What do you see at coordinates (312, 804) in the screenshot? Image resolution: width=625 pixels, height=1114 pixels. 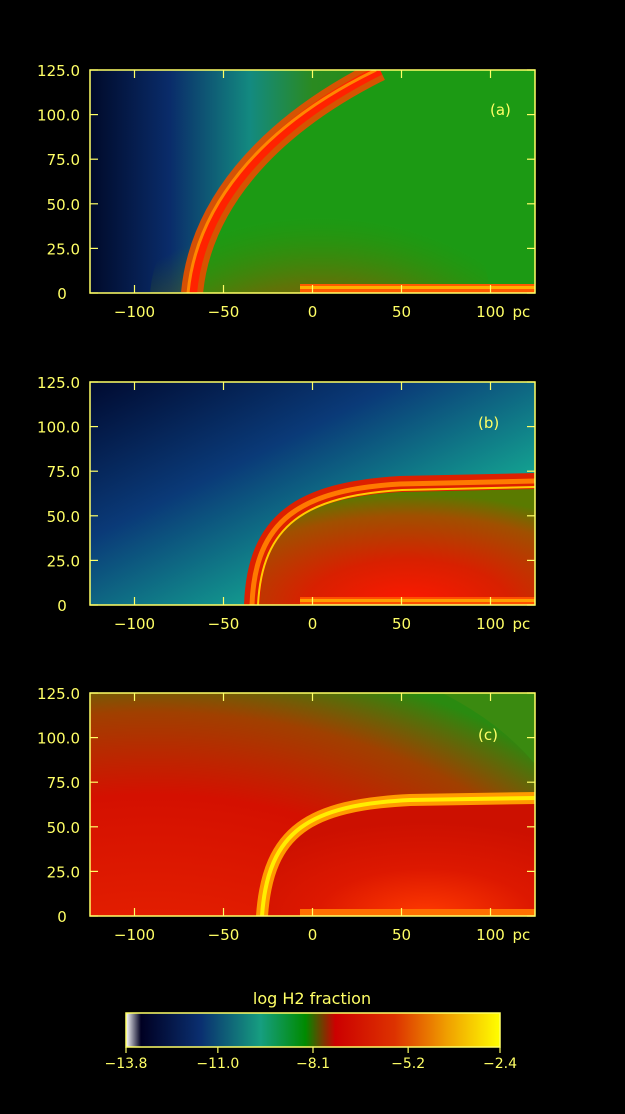 I see `panel-c-image` at bounding box center [312, 804].